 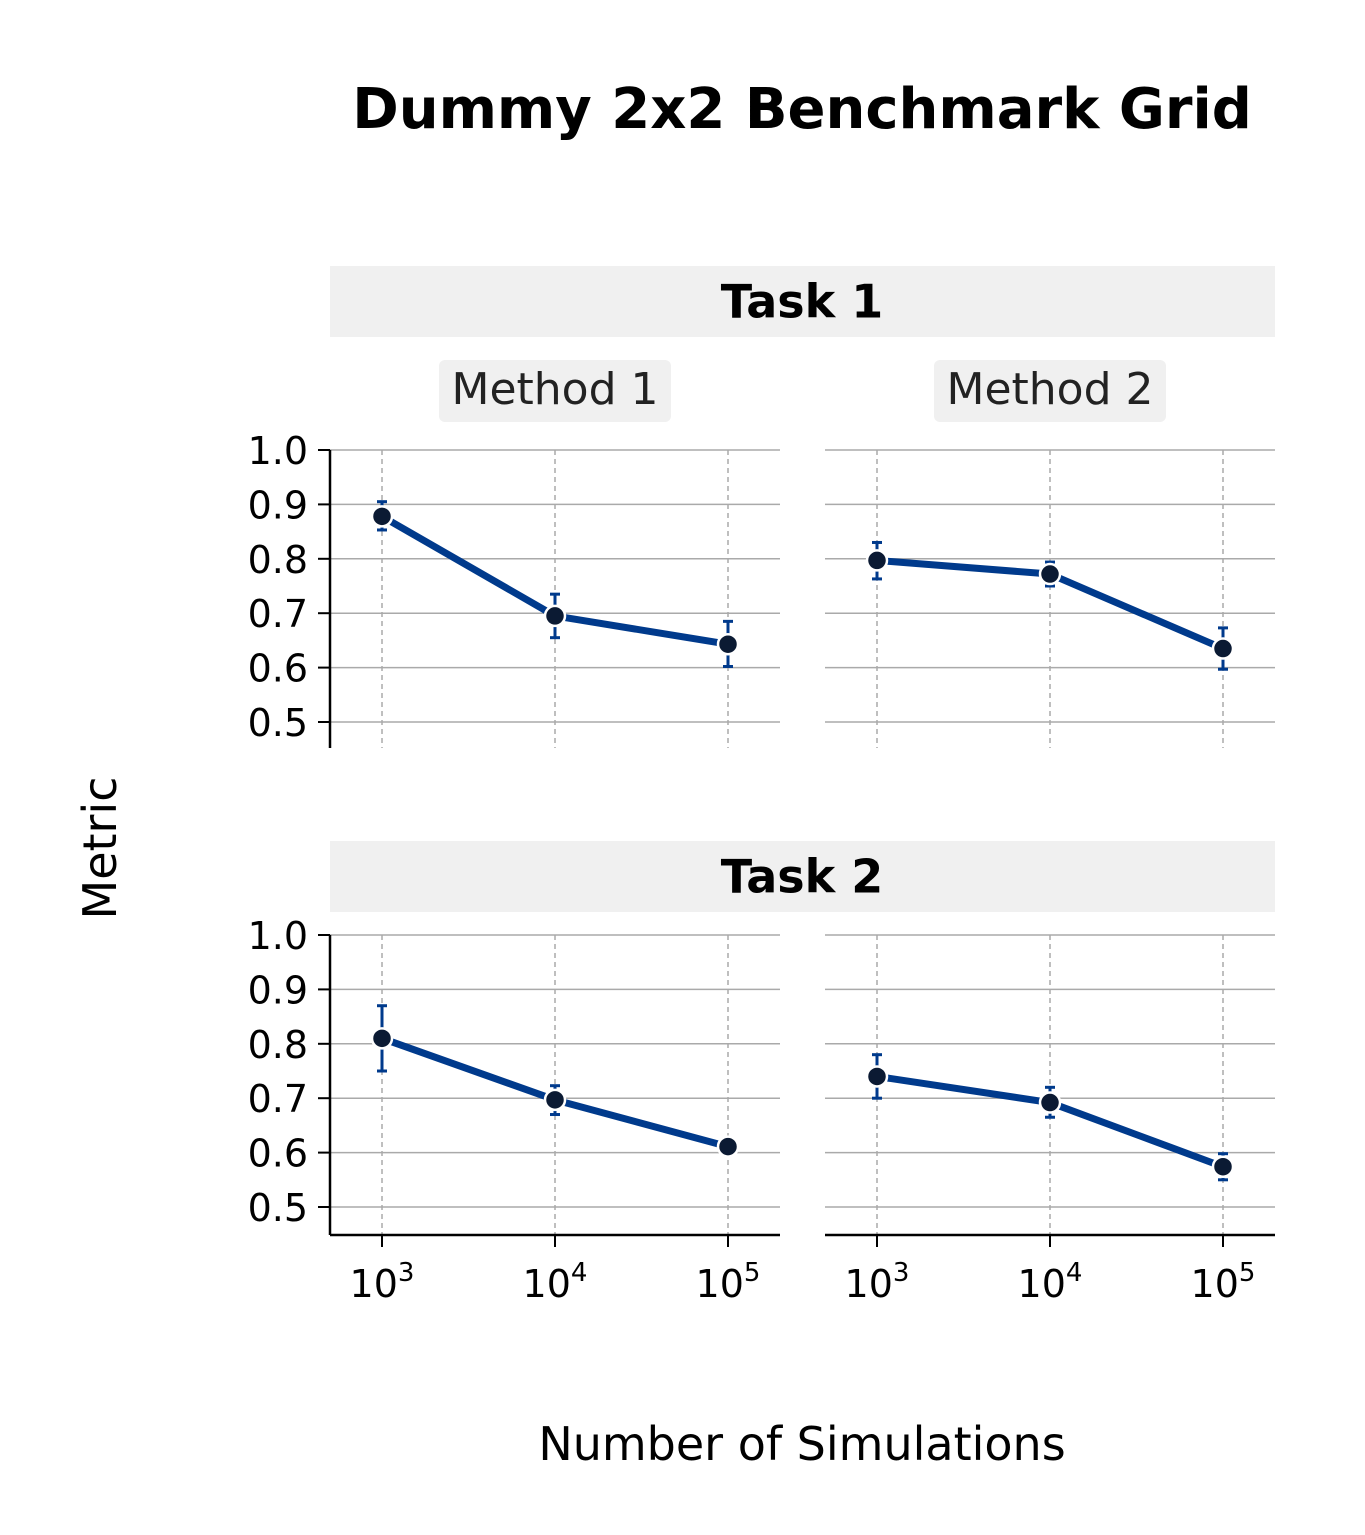 I want to click on task-header: Task 1, so click(x=802, y=302).